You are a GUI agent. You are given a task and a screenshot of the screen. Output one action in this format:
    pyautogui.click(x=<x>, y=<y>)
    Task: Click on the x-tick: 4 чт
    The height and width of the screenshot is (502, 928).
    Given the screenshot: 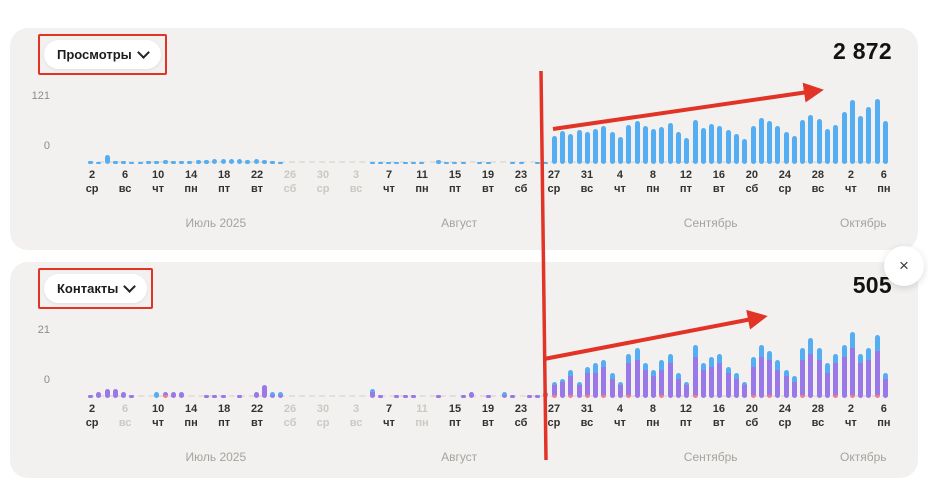 What is the action you would take?
    pyautogui.click(x=620, y=416)
    